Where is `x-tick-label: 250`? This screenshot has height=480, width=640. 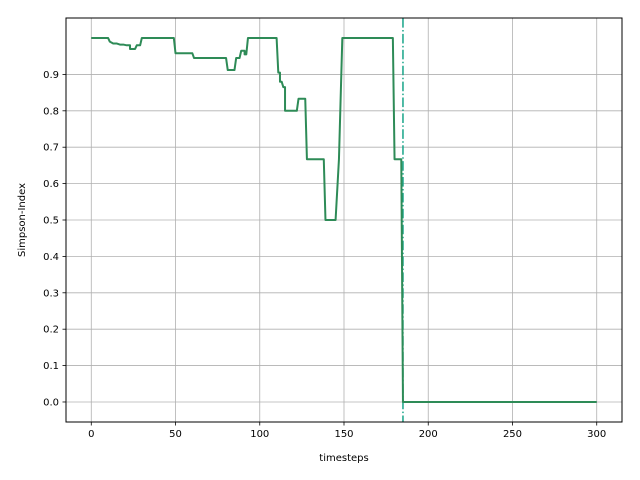
x-tick-label: 250 is located at coordinates (512, 434).